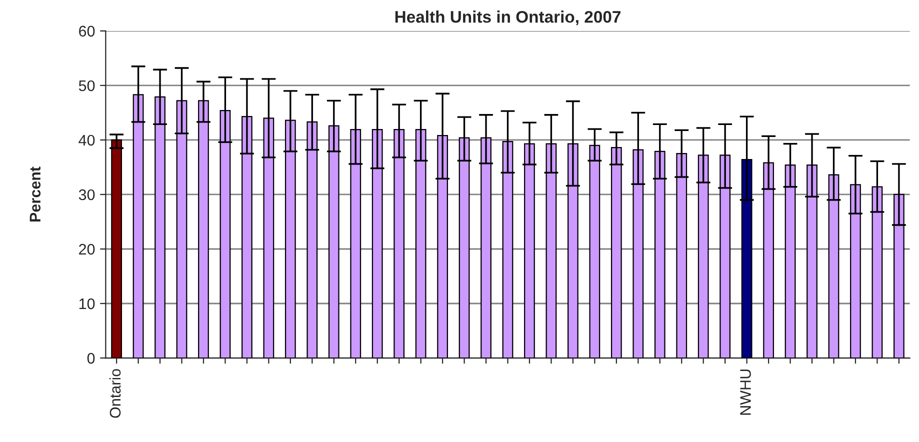  What do you see at coordinates (86, 140) in the screenshot?
I see `y-tick-label: 40` at bounding box center [86, 140].